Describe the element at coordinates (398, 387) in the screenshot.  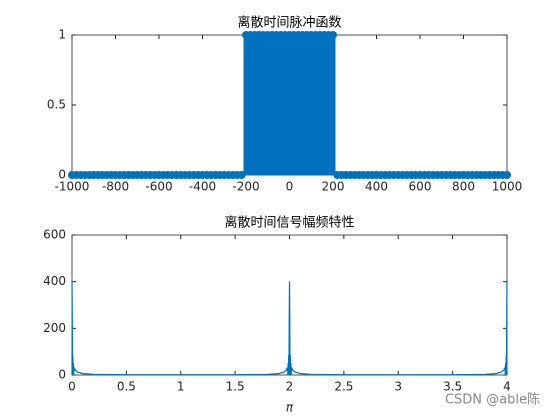
I see `x-tick-label: 3` at that location.